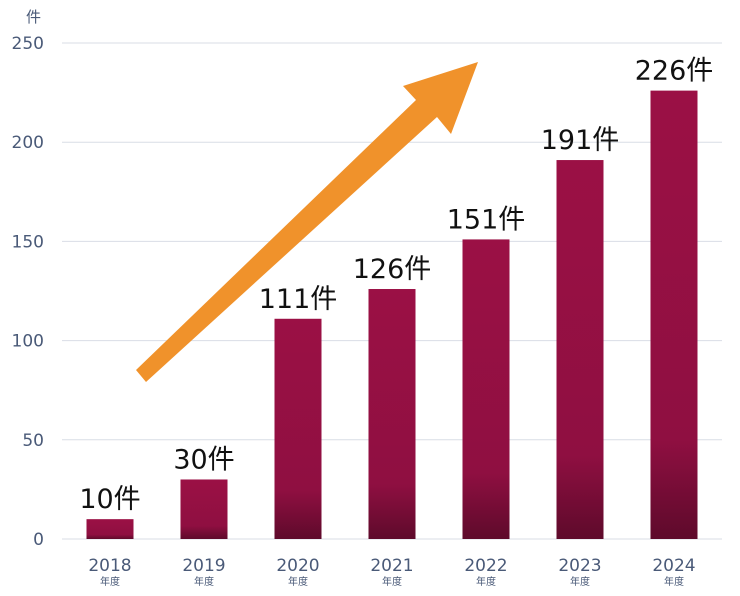 This screenshot has height=596, width=740. Describe the element at coordinates (580, 140) in the screenshot. I see `data-label: 191件` at that location.